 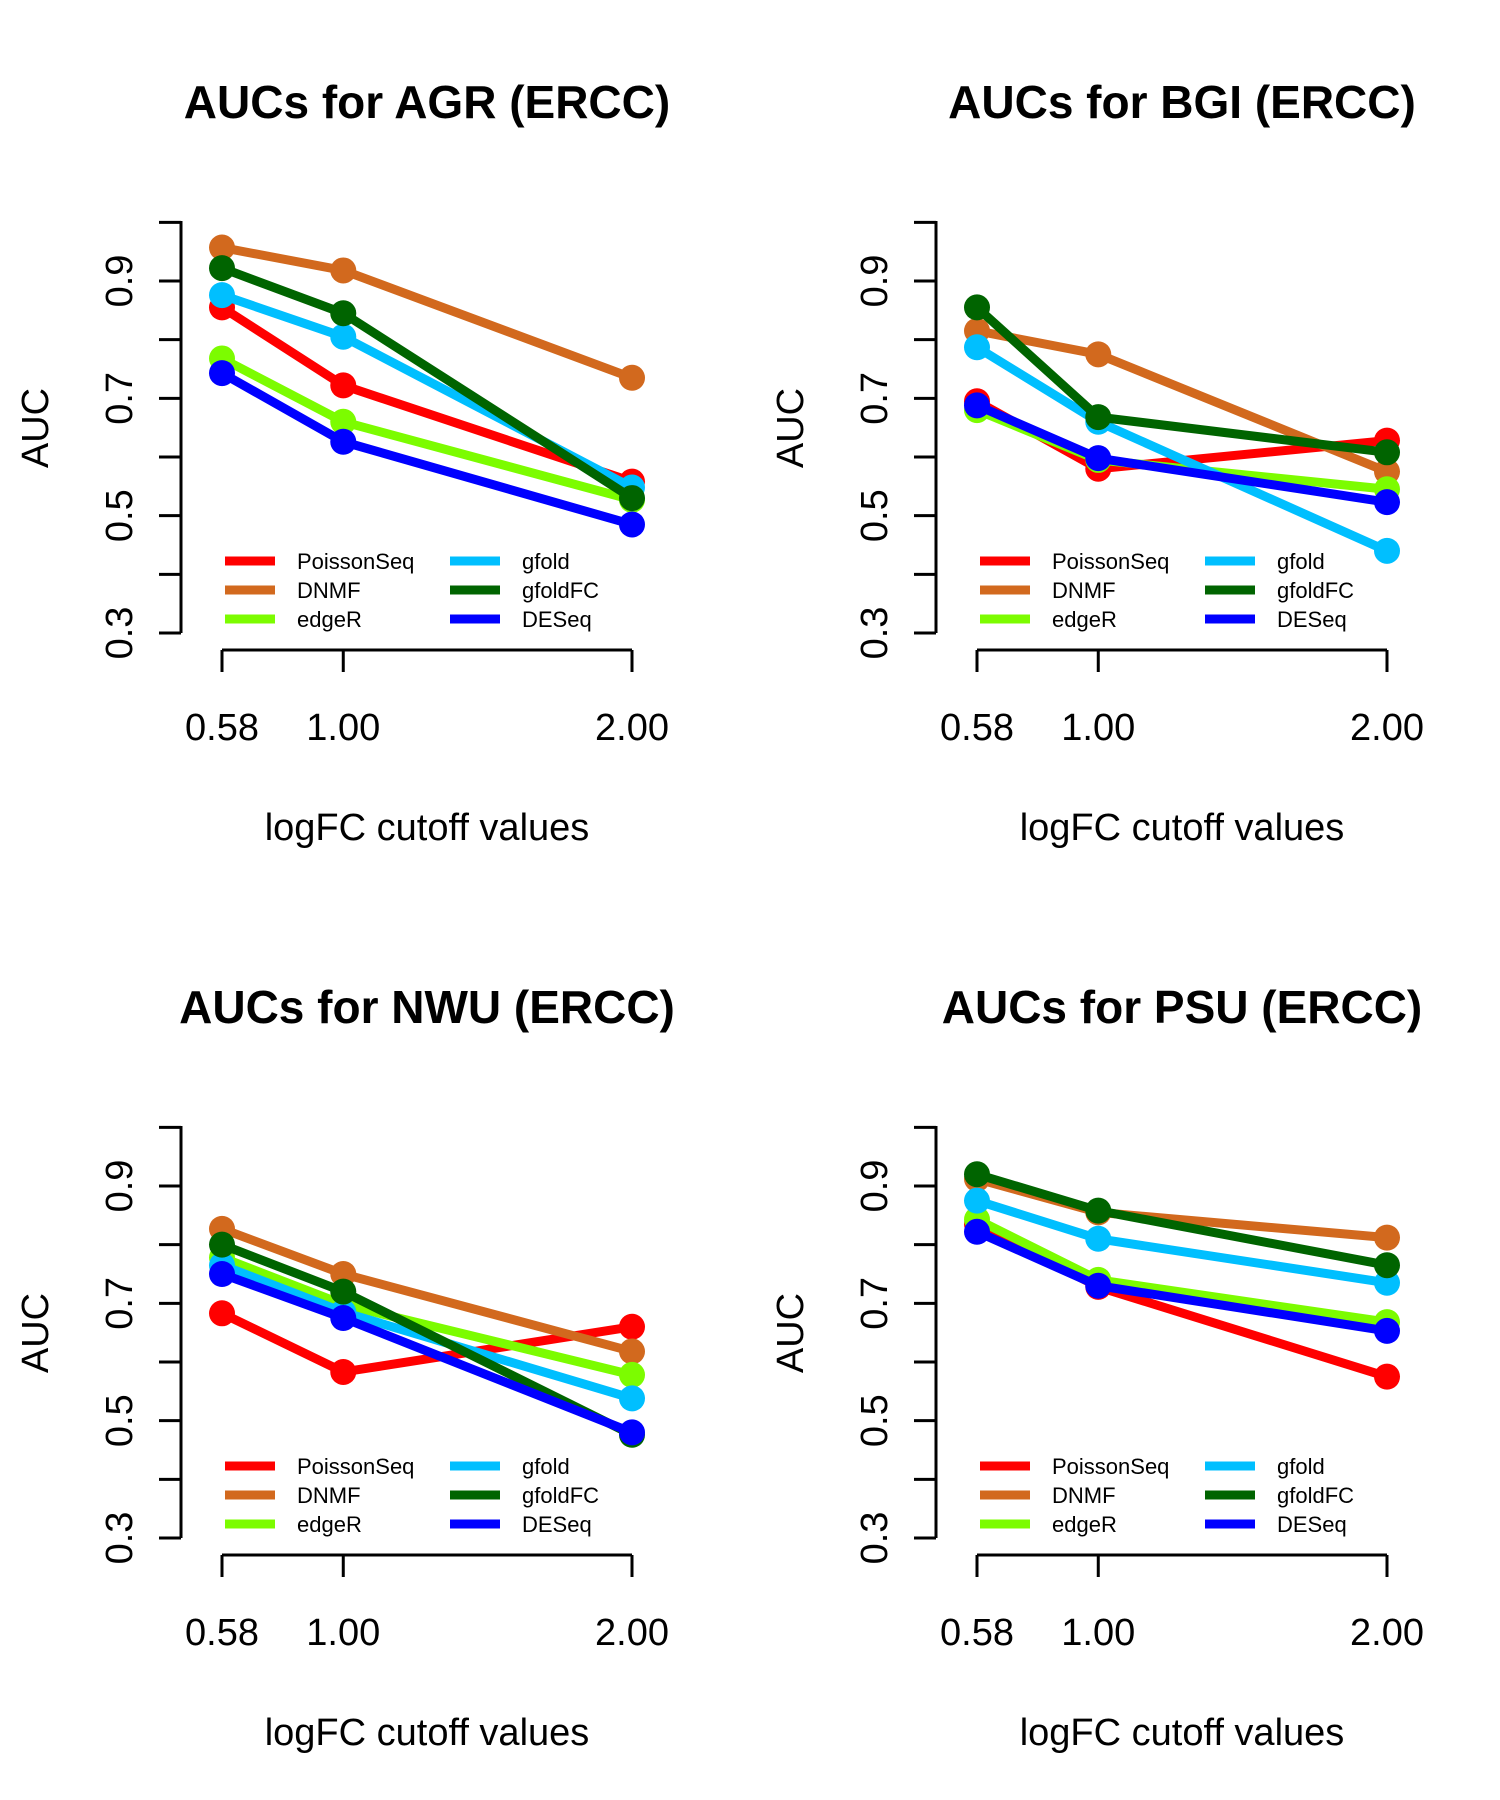 I want to click on chart-title: AUCs for PSU (ERCC), so click(x=1182, y=1007).